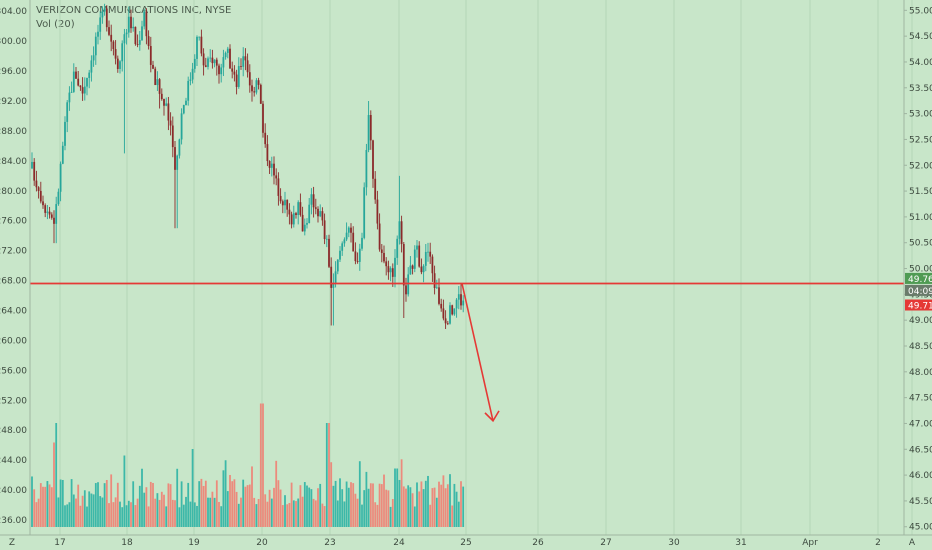 Image resolution: width=932 pixels, height=550 pixels. What do you see at coordinates (13, 192) in the screenshot?
I see `left-tick-label: 280.00` at bounding box center [13, 192].